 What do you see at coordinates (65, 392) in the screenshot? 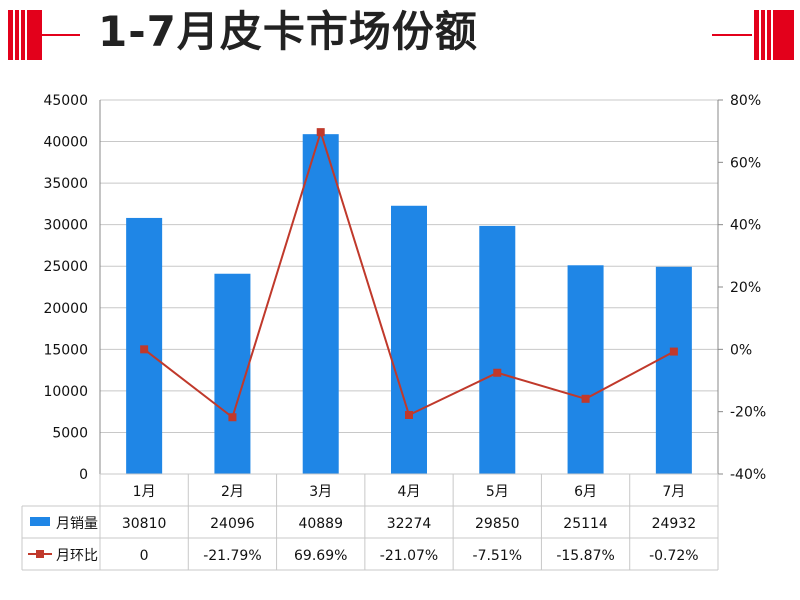
I see `y-left-tick-label: 10000` at bounding box center [65, 392].